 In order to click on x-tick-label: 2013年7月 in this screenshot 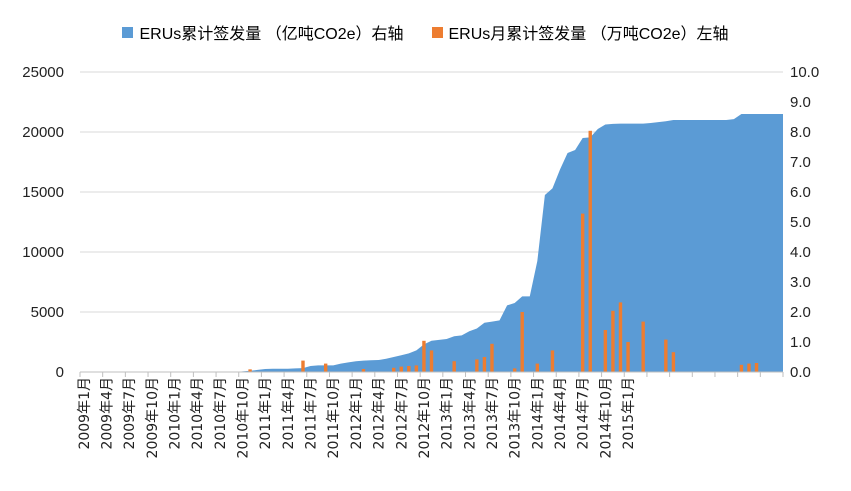, I will do `click(493, 413)`.